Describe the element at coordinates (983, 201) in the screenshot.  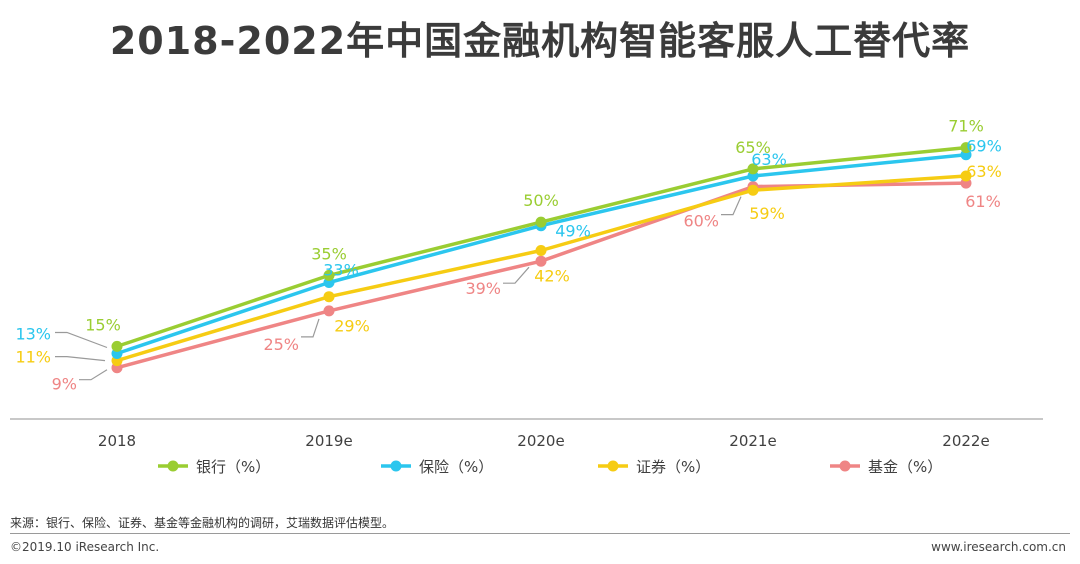
I see `data-label: 61%` at that location.